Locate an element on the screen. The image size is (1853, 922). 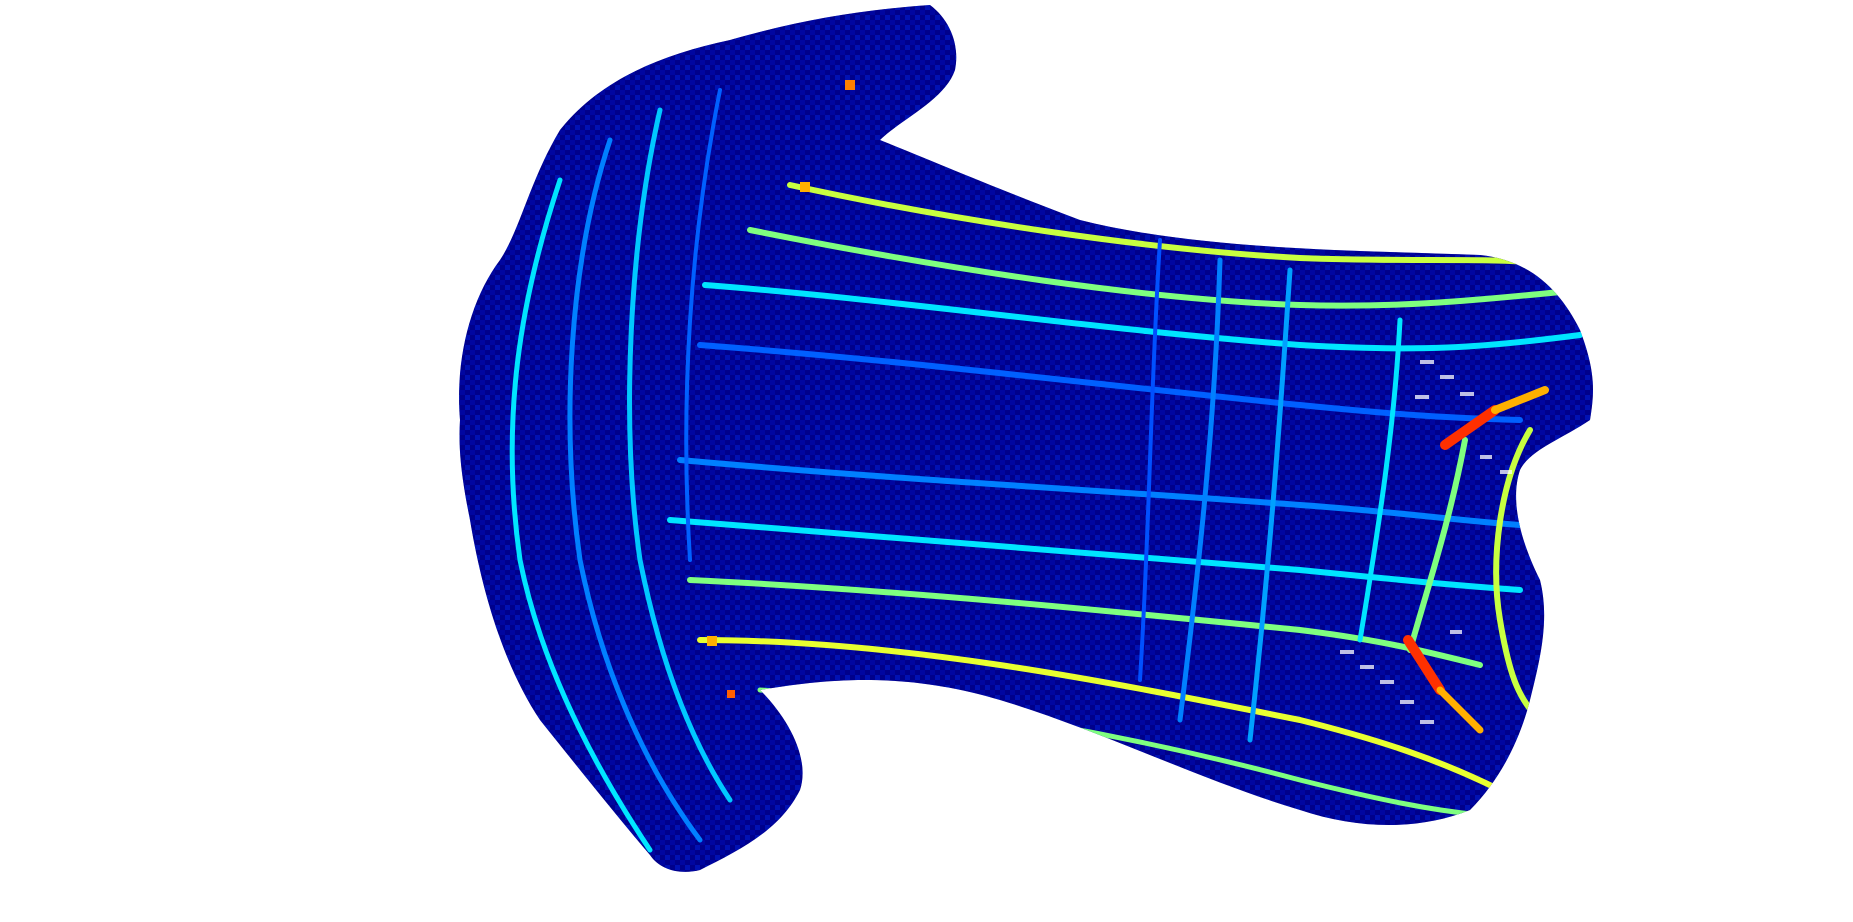
speckle-patches is located at coordinates (1426, 542).